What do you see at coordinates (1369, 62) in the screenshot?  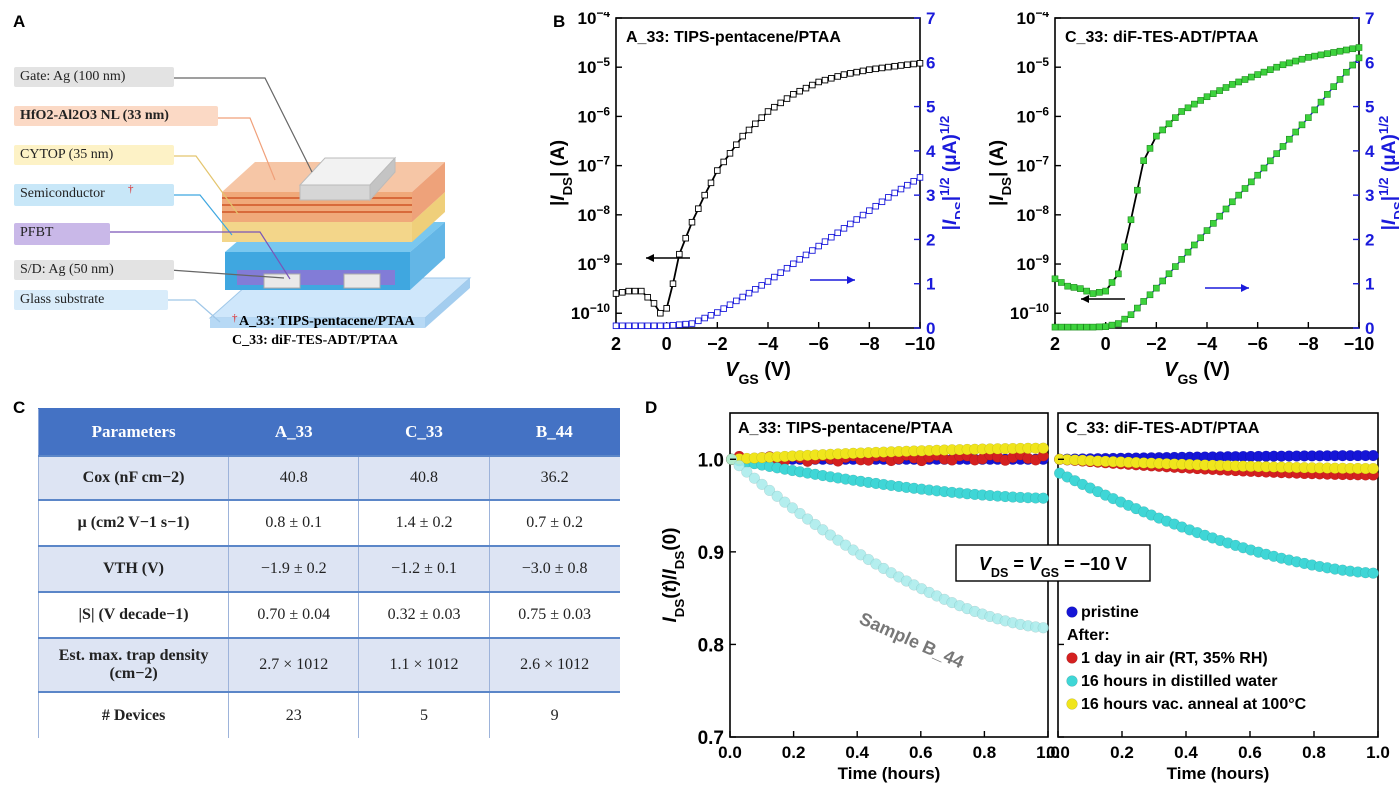 I see `y2-tick-label: 6` at bounding box center [1369, 62].